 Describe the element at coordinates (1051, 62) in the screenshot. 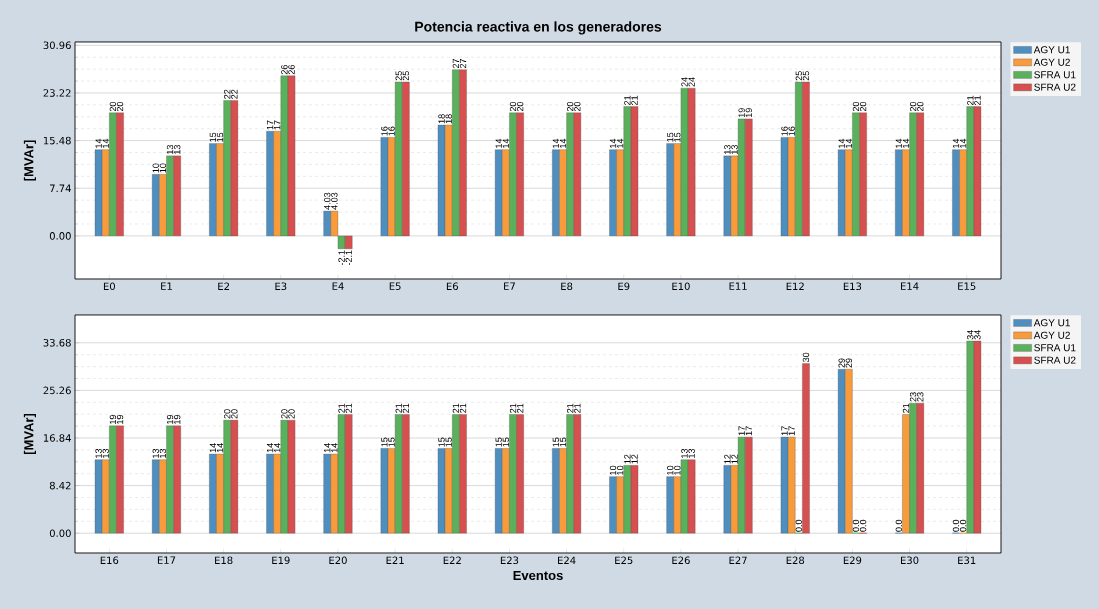

I see `legend-label: AGY U2` at that location.